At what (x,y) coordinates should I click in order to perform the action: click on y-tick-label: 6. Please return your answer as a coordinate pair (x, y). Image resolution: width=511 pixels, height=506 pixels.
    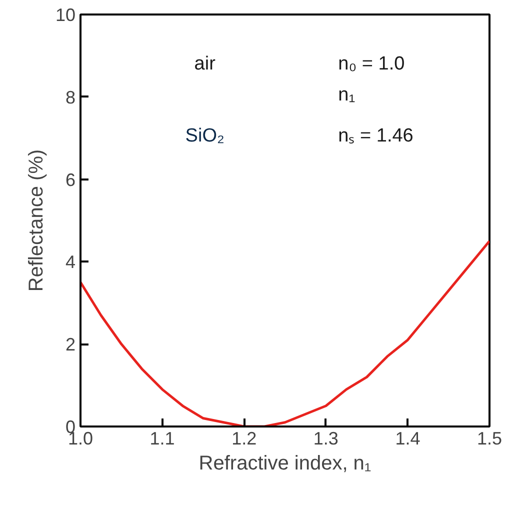
    Looking at the image, I should click on (70, 180).